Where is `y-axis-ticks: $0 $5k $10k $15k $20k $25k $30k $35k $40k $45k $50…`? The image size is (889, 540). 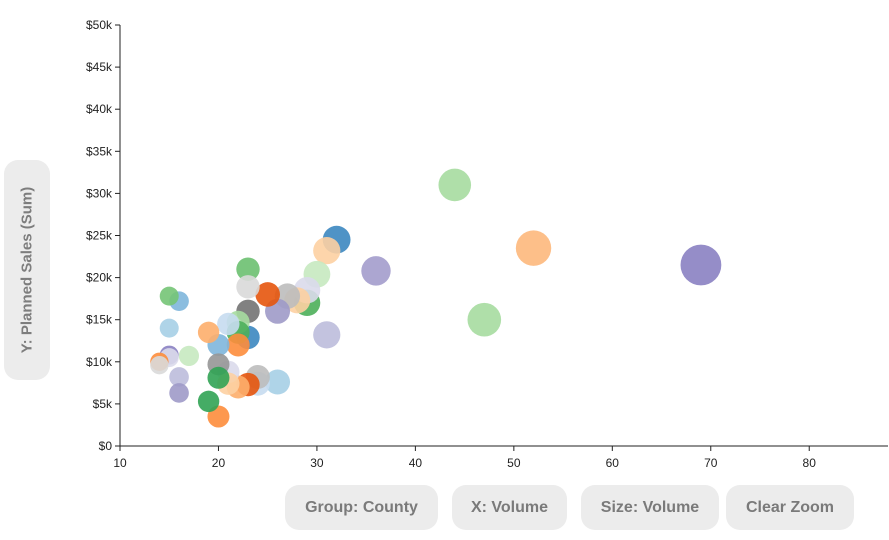
y-axis-ticks: $0 $5k $10k $15k $20k $25k $30k $35k $40k $45k $50… is located at coordinates (103, 235).